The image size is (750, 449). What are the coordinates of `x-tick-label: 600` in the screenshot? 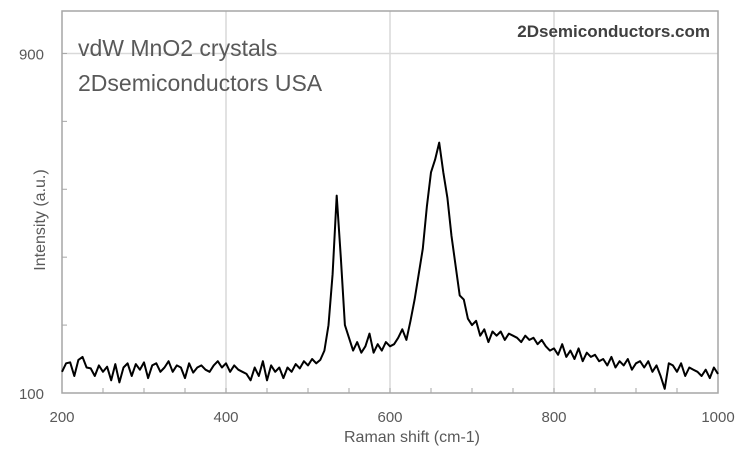 It's located at (389, 417).